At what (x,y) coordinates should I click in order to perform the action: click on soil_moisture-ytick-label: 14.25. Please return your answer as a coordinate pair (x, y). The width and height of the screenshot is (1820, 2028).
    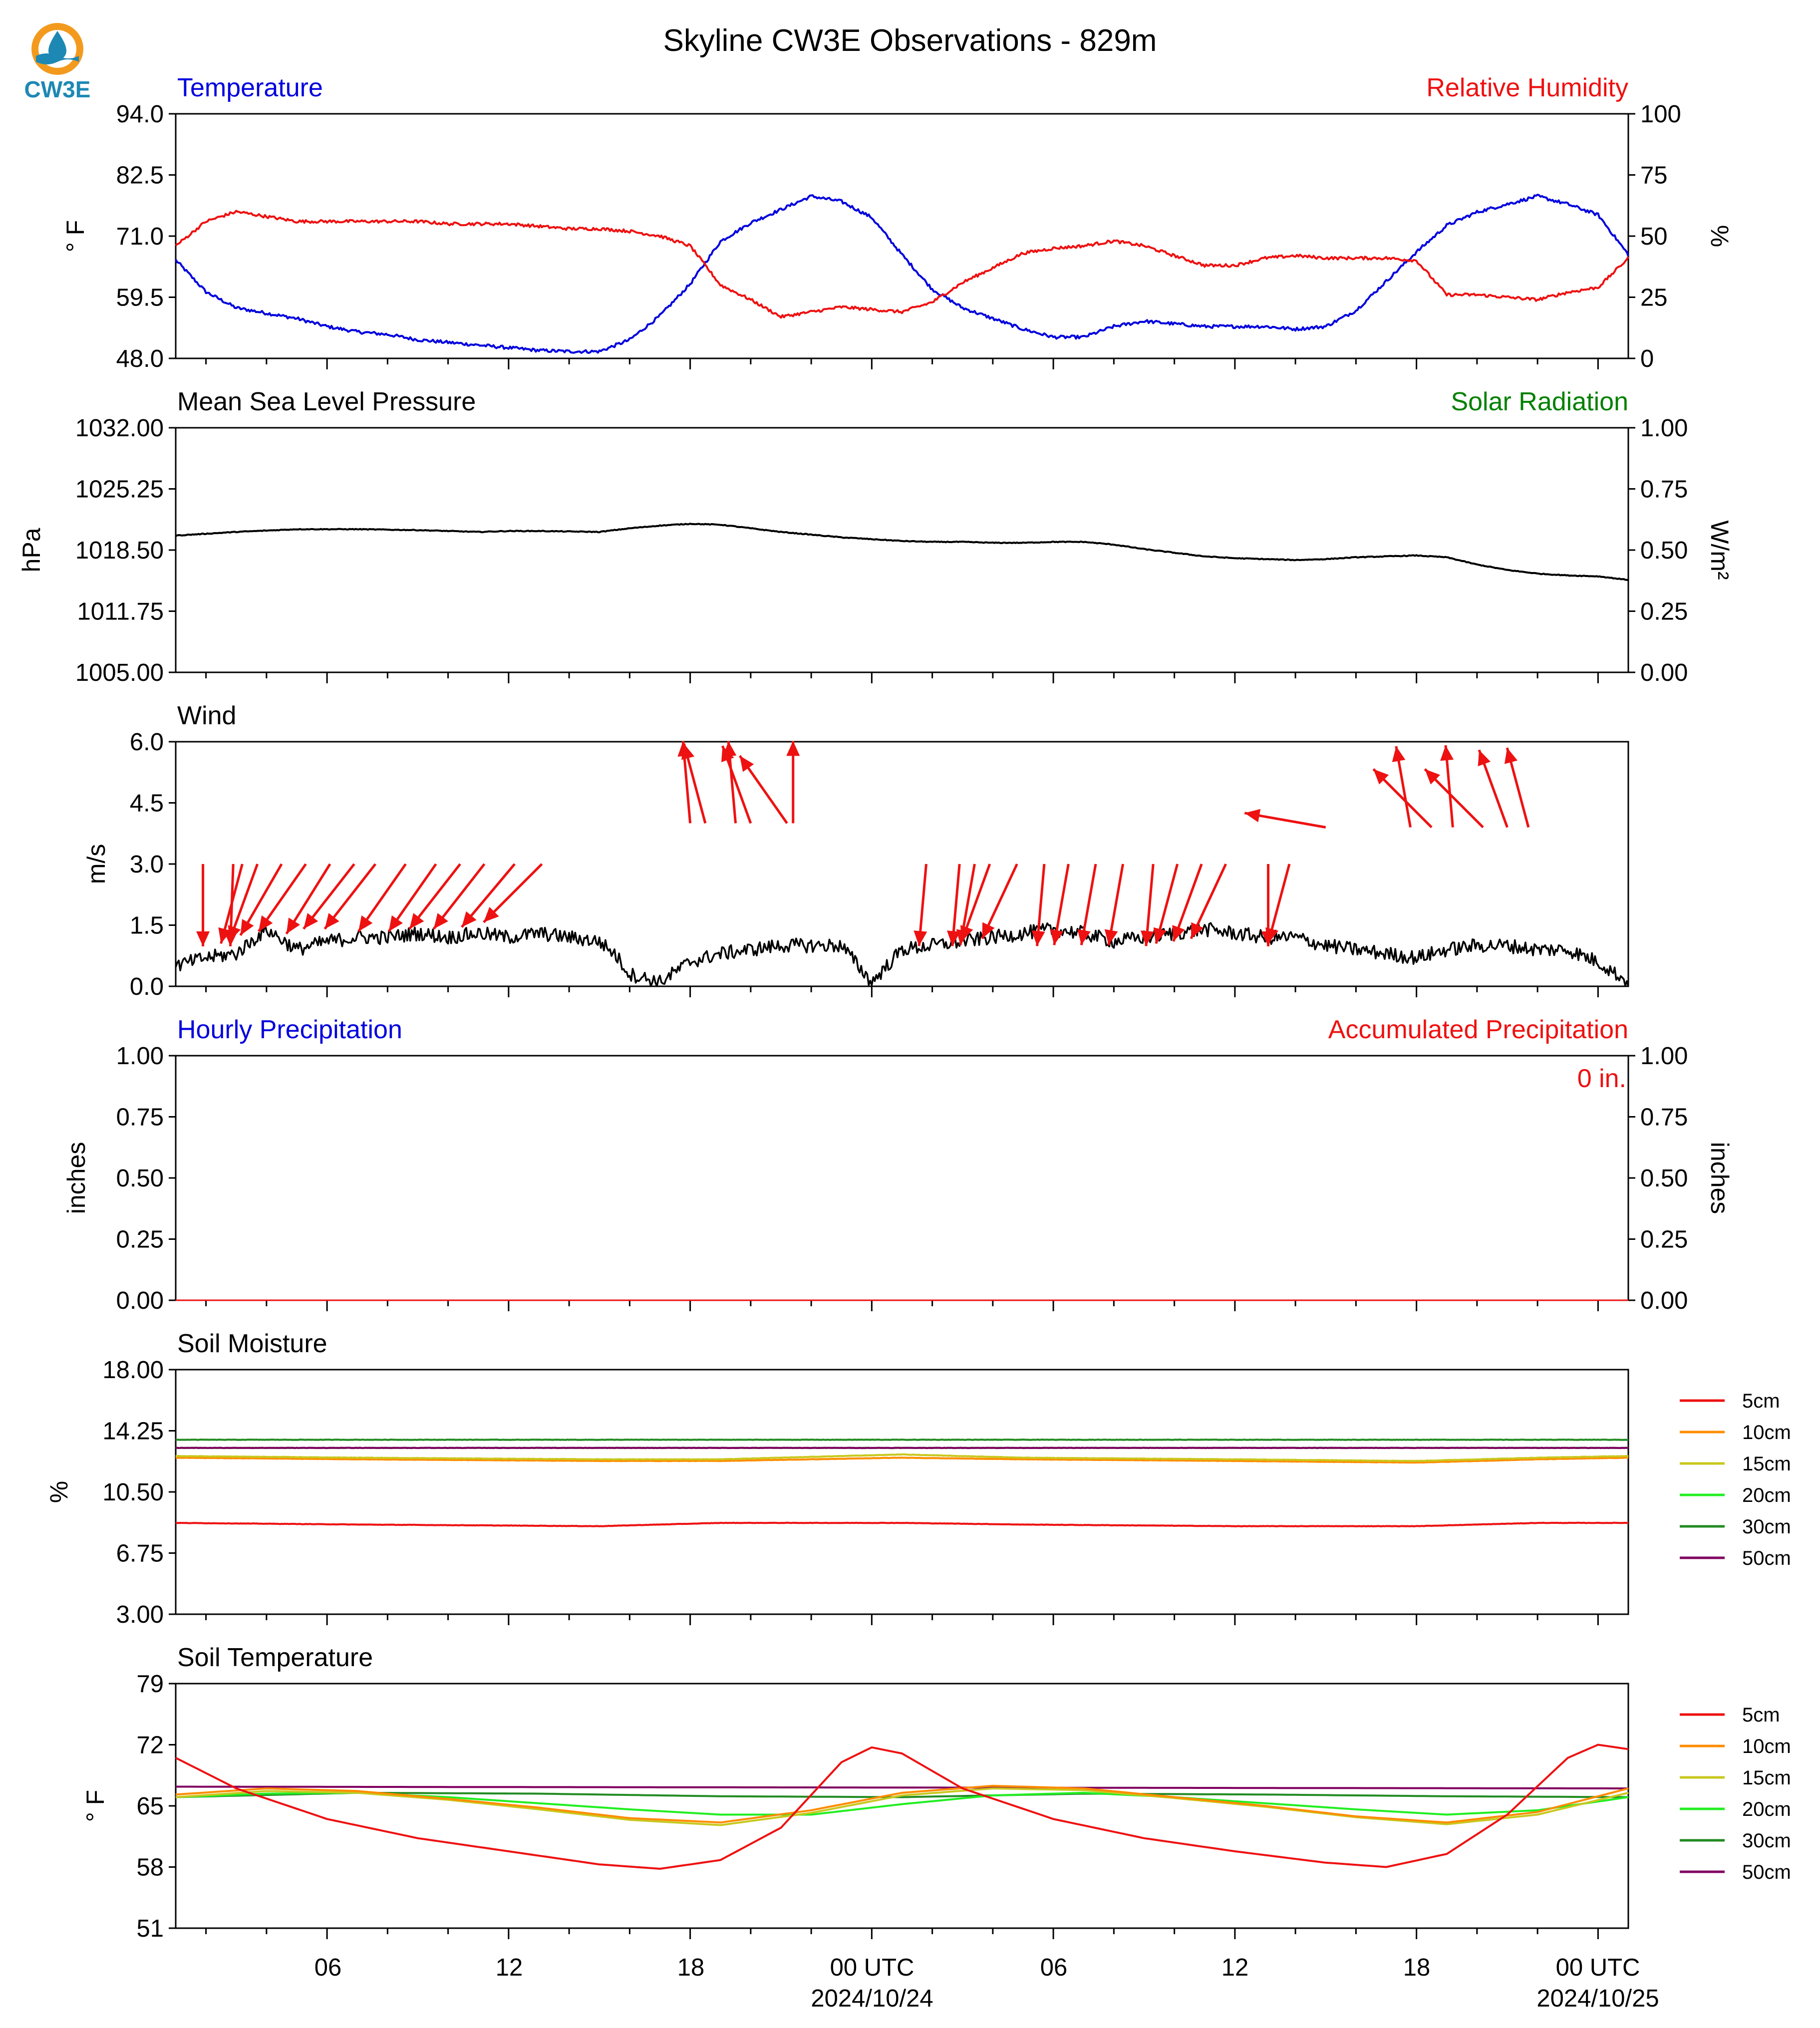
    Looking at the image, I should click on (133, 1431).